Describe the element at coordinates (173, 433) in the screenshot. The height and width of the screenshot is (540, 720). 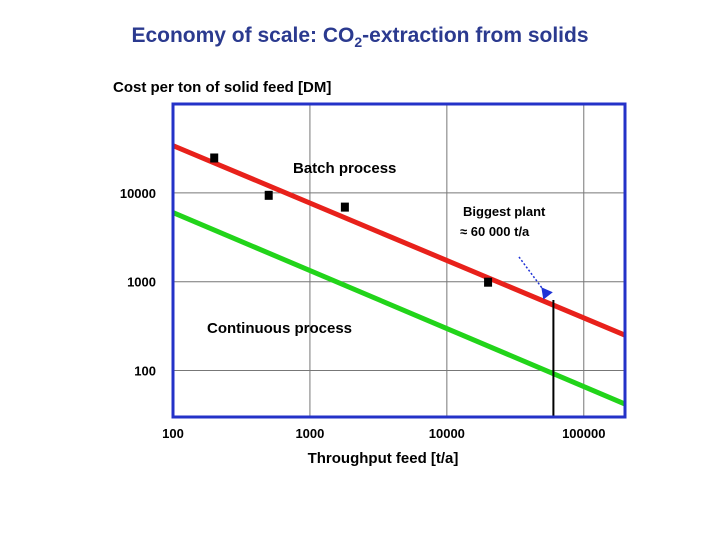
I see `x-tick-label: 100` at that location.